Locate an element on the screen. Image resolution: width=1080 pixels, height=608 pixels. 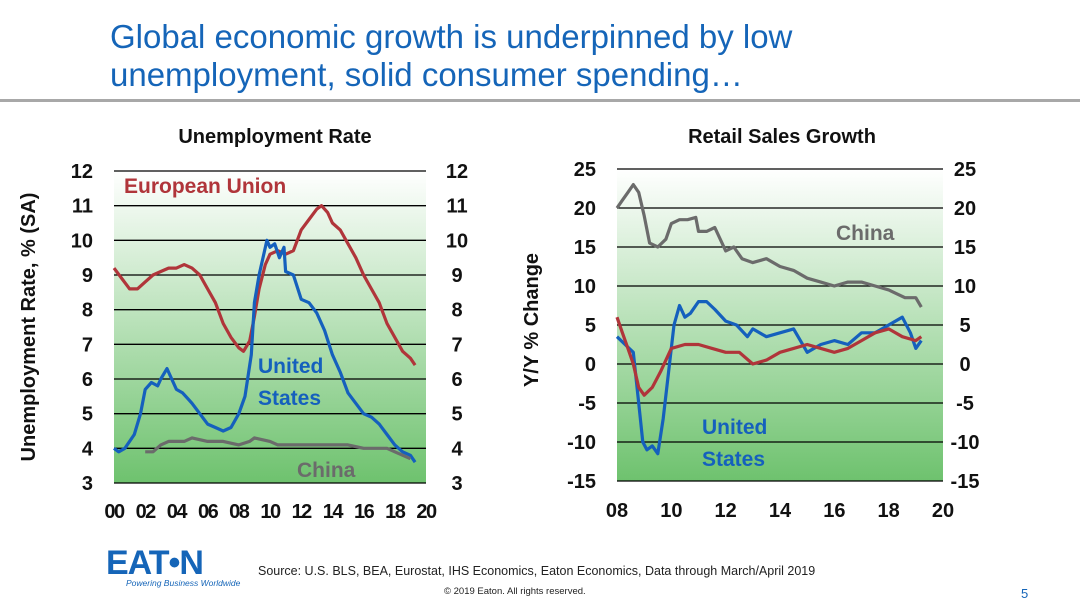
y-tick-label-left: 20 is located at coordinates (585, 209).